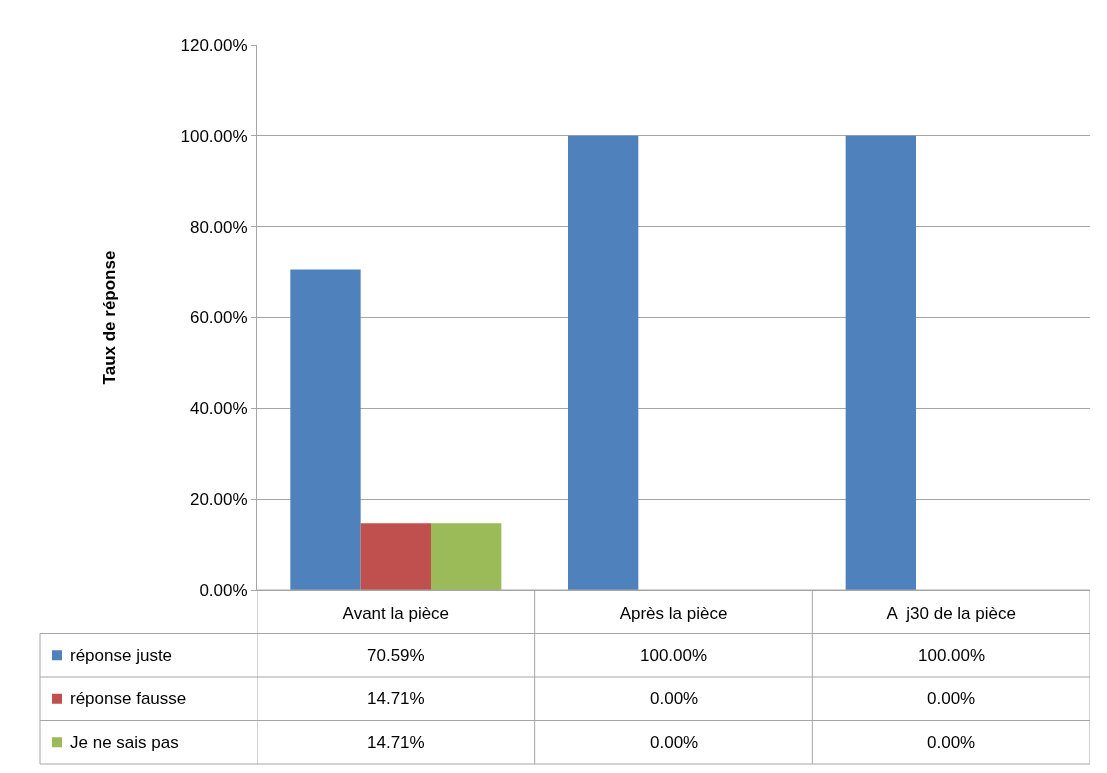  Describe the element at coordinates (121, 655) in the screenshot. I see `legend-label: réponse juste` at that location.